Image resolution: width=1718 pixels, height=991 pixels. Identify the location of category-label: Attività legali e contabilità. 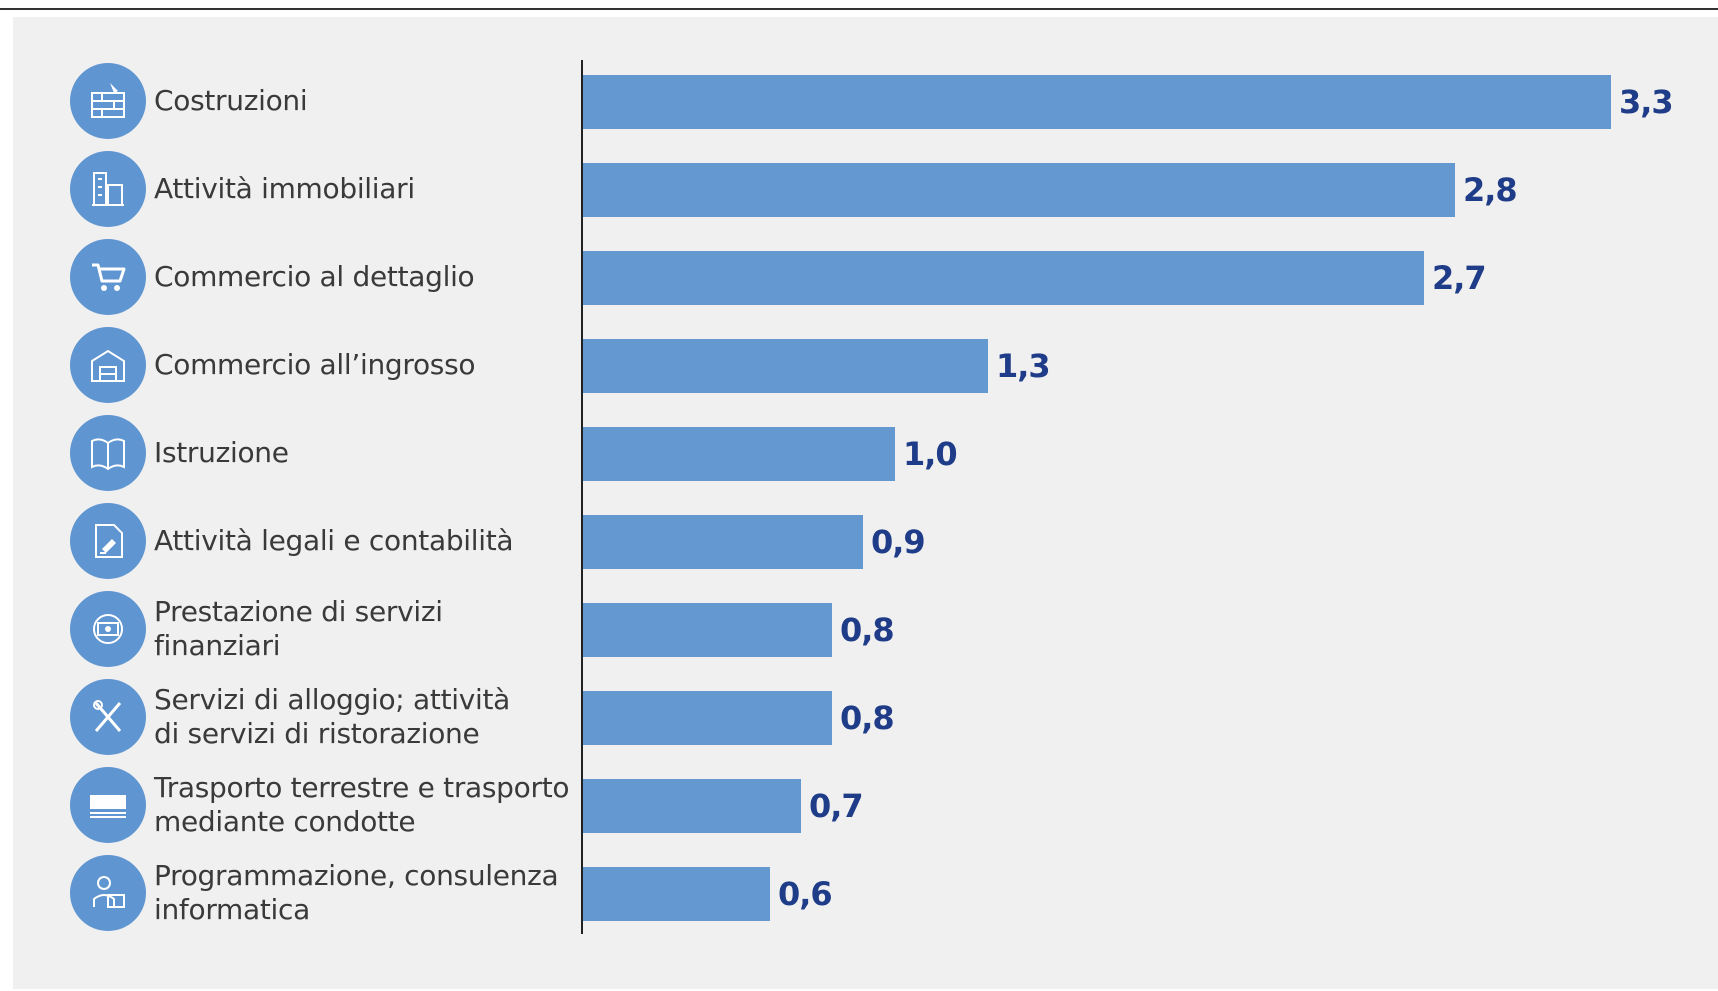
(364, 541).